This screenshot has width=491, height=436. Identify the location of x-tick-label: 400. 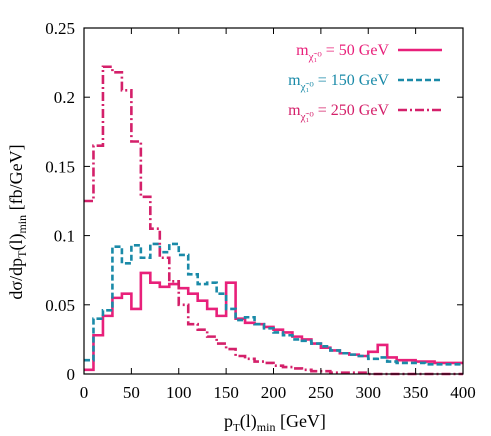
(463, 392).